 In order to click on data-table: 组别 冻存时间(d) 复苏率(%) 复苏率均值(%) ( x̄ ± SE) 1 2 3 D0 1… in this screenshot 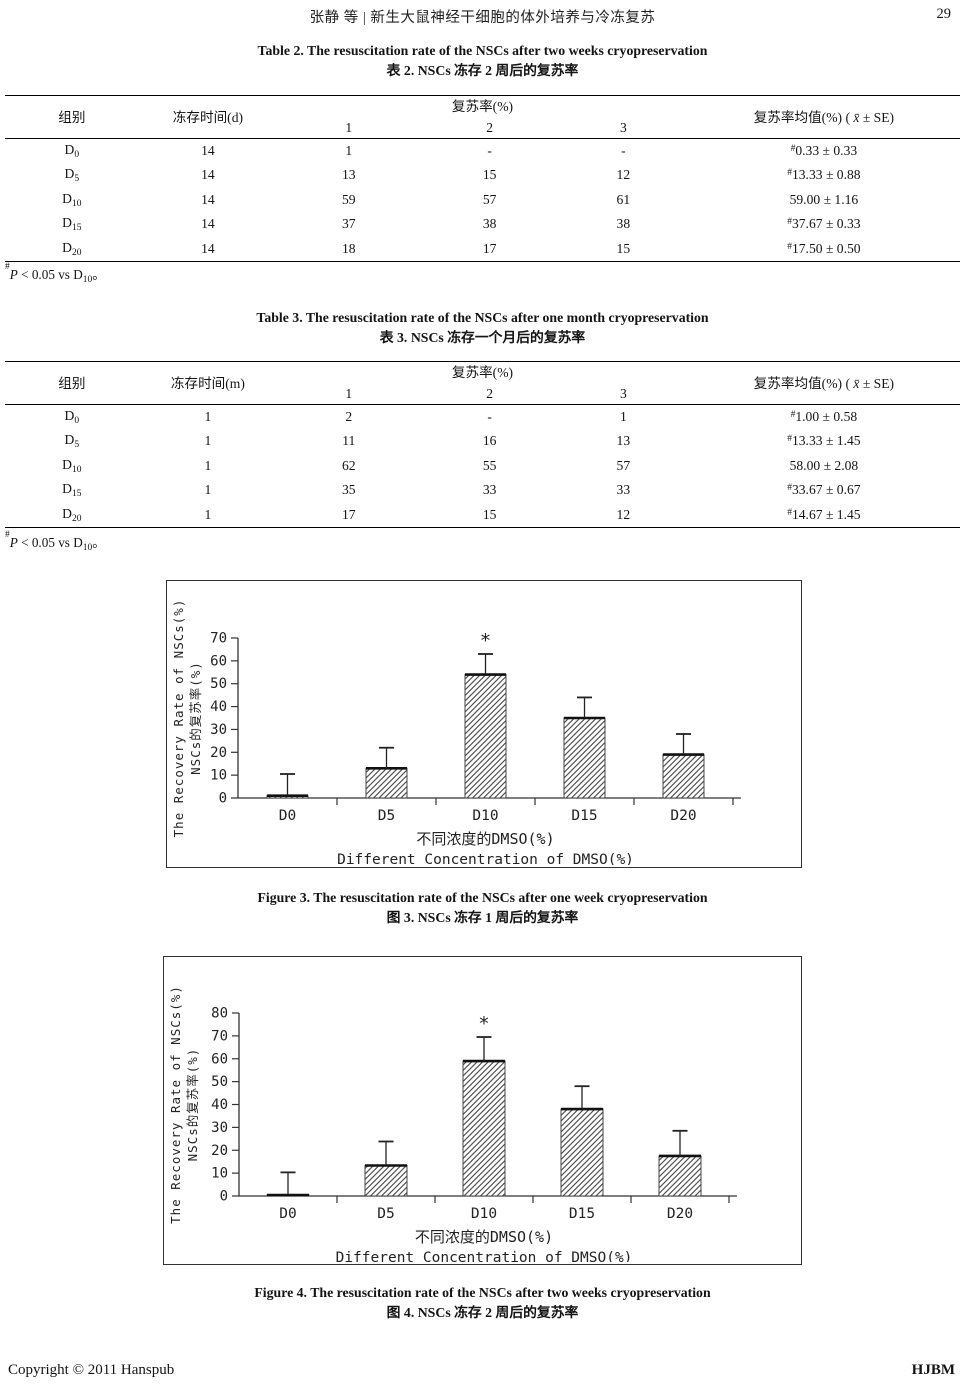, I will do `click(482, 179)`.